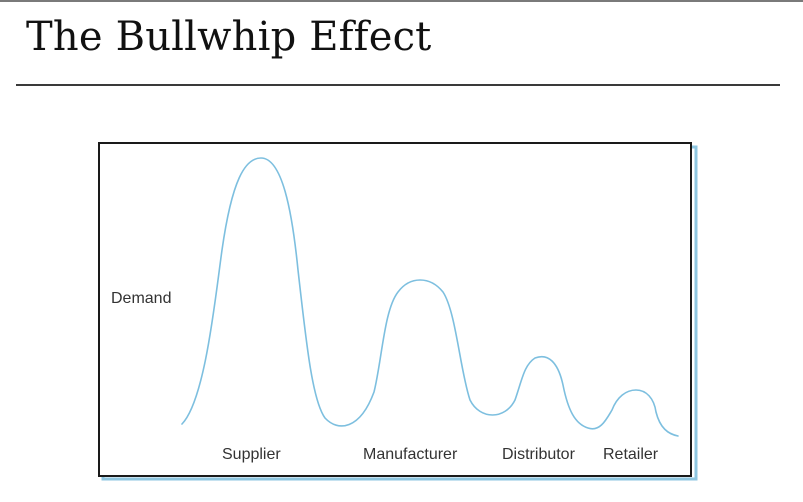  What do you see at coordinates (229, 37) in the screenshot?
I see `slide-title: The Bullwhip Effect` at bounding box center [229, 37].